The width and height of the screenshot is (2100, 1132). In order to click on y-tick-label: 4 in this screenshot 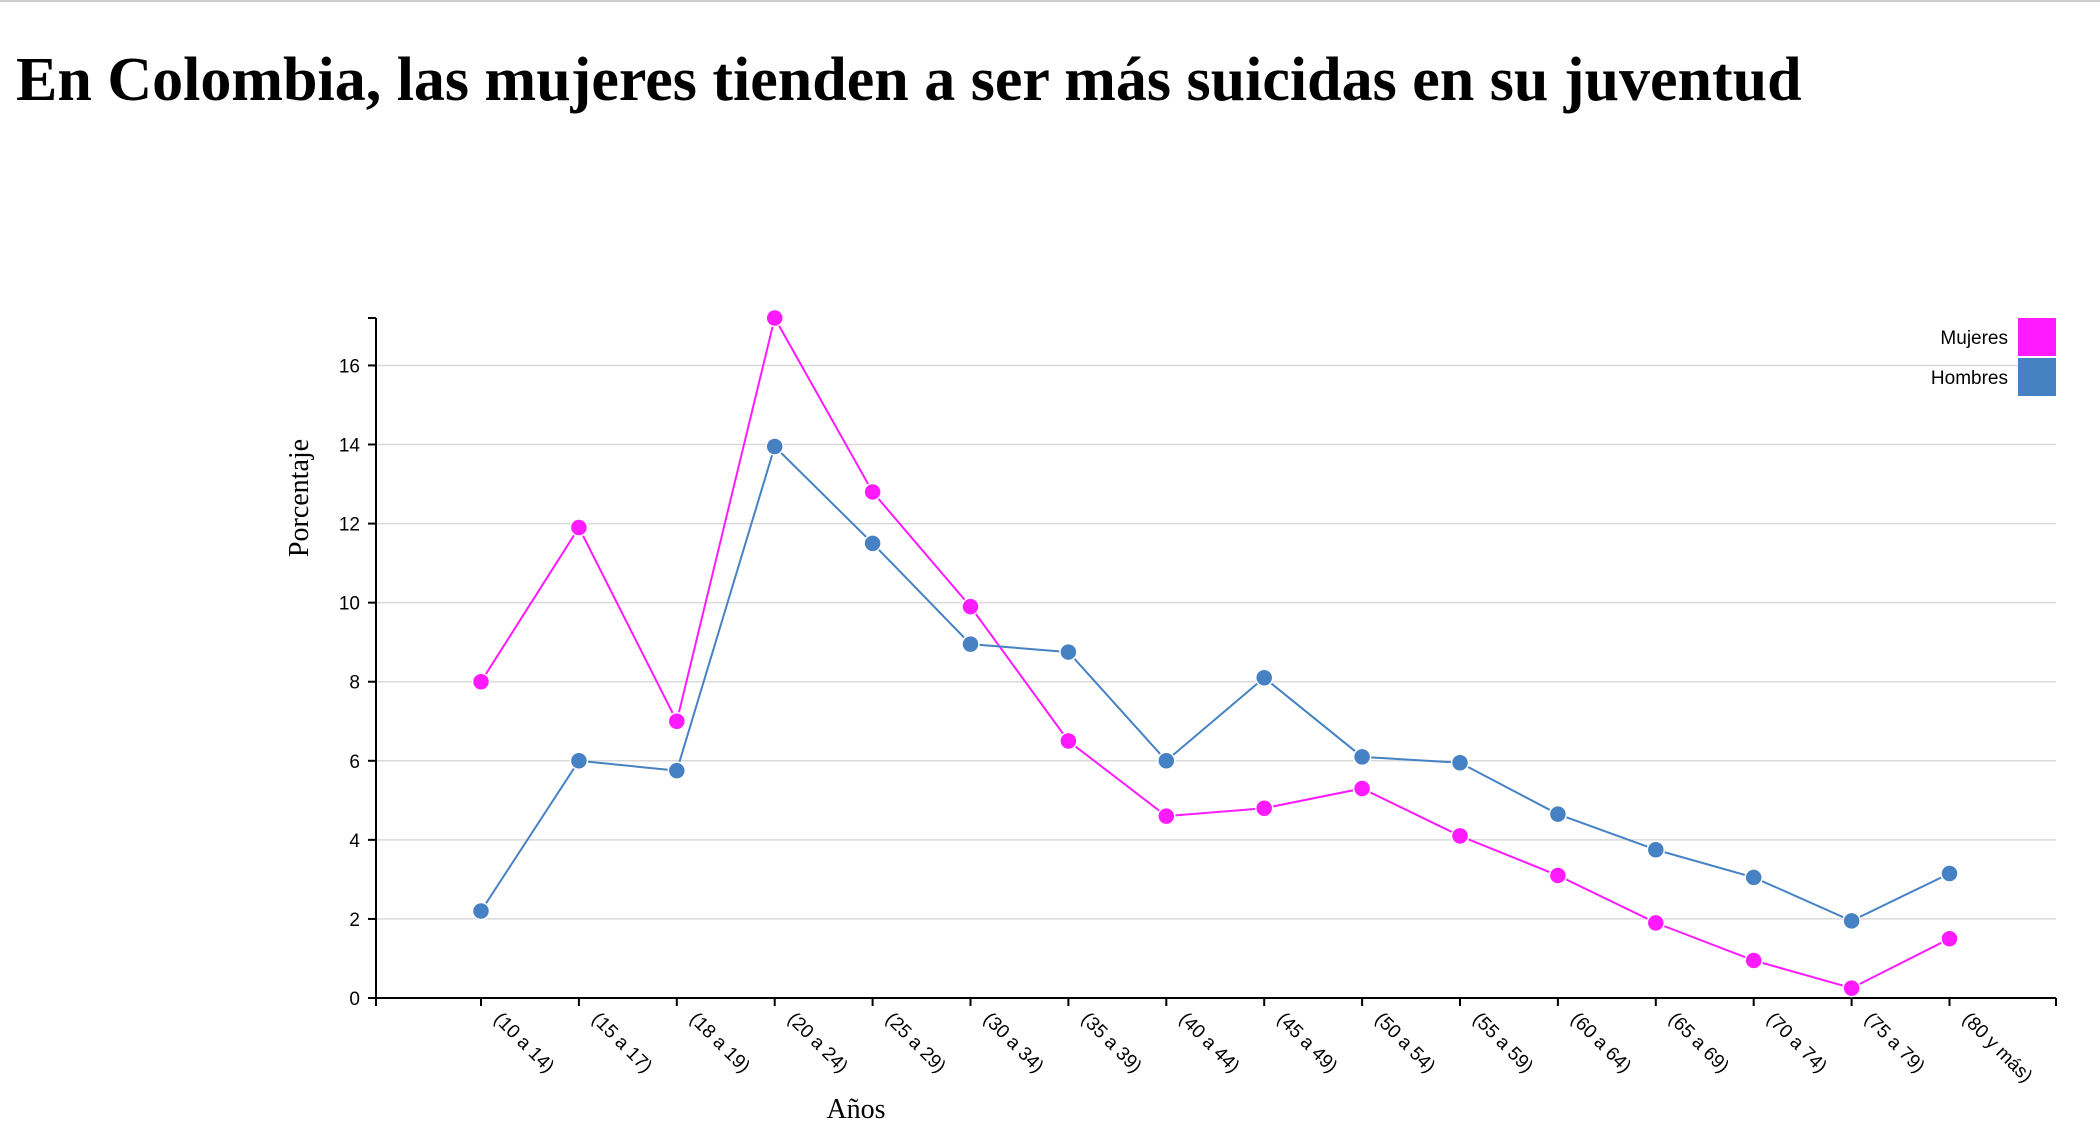, I will do `click(354, 841)`.